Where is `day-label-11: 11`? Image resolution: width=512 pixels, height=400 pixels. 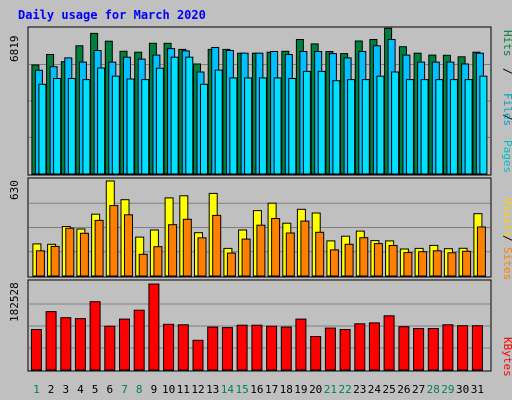
day-label-11: 11 is located at coordinates (183, 389).